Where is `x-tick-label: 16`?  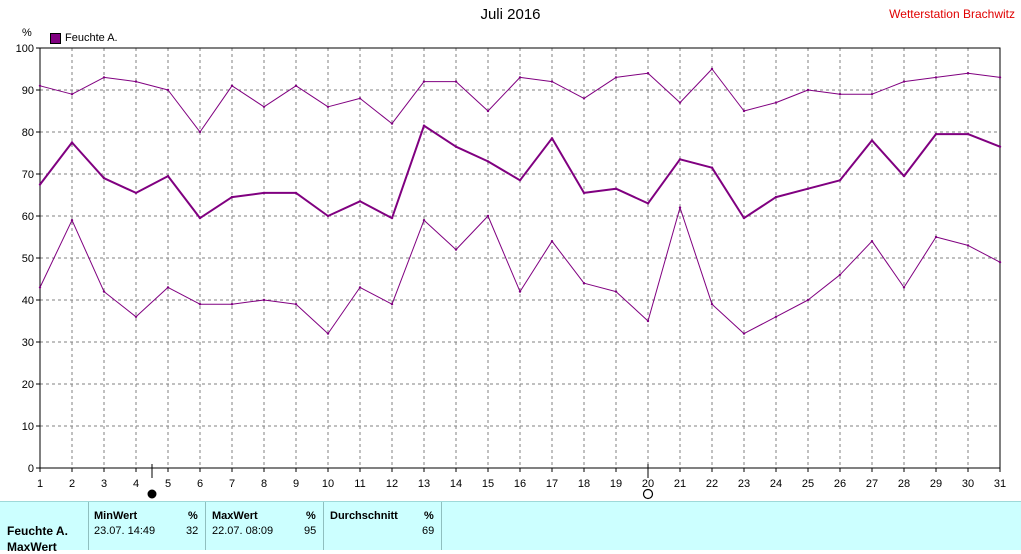
x-tick-label: 16 is located at coordinates (520, 484).